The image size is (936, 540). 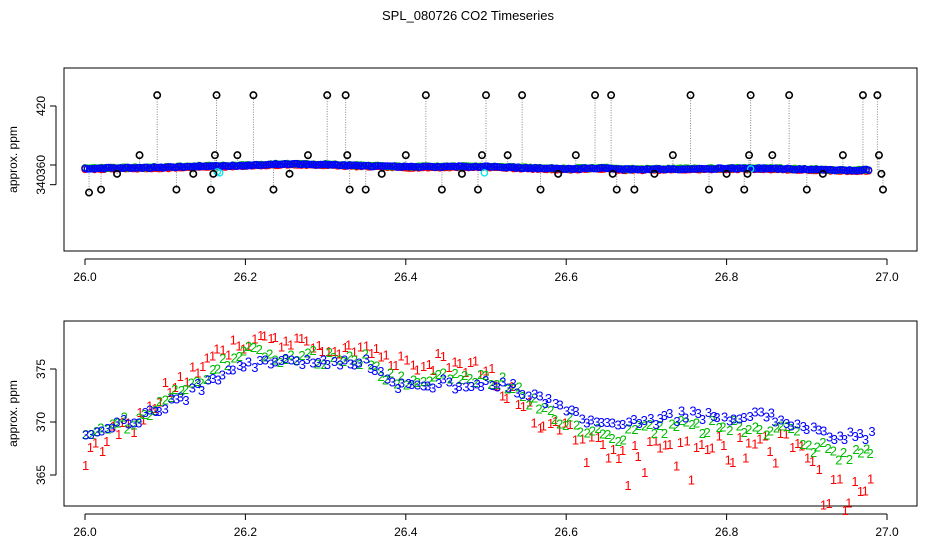 What do you see at coordinates (887, 532) in the screenshot?
I see `x-tick-label: 27.0` at bounding box center [887, 532].